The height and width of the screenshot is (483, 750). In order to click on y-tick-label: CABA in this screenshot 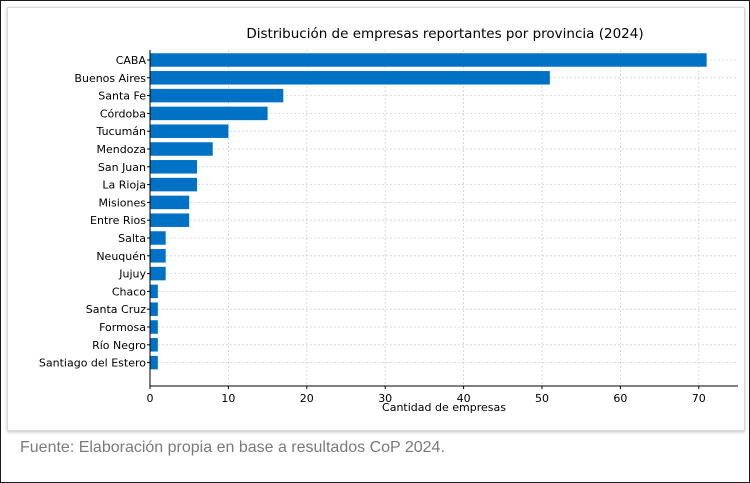, I will do `click(131, 60)`.